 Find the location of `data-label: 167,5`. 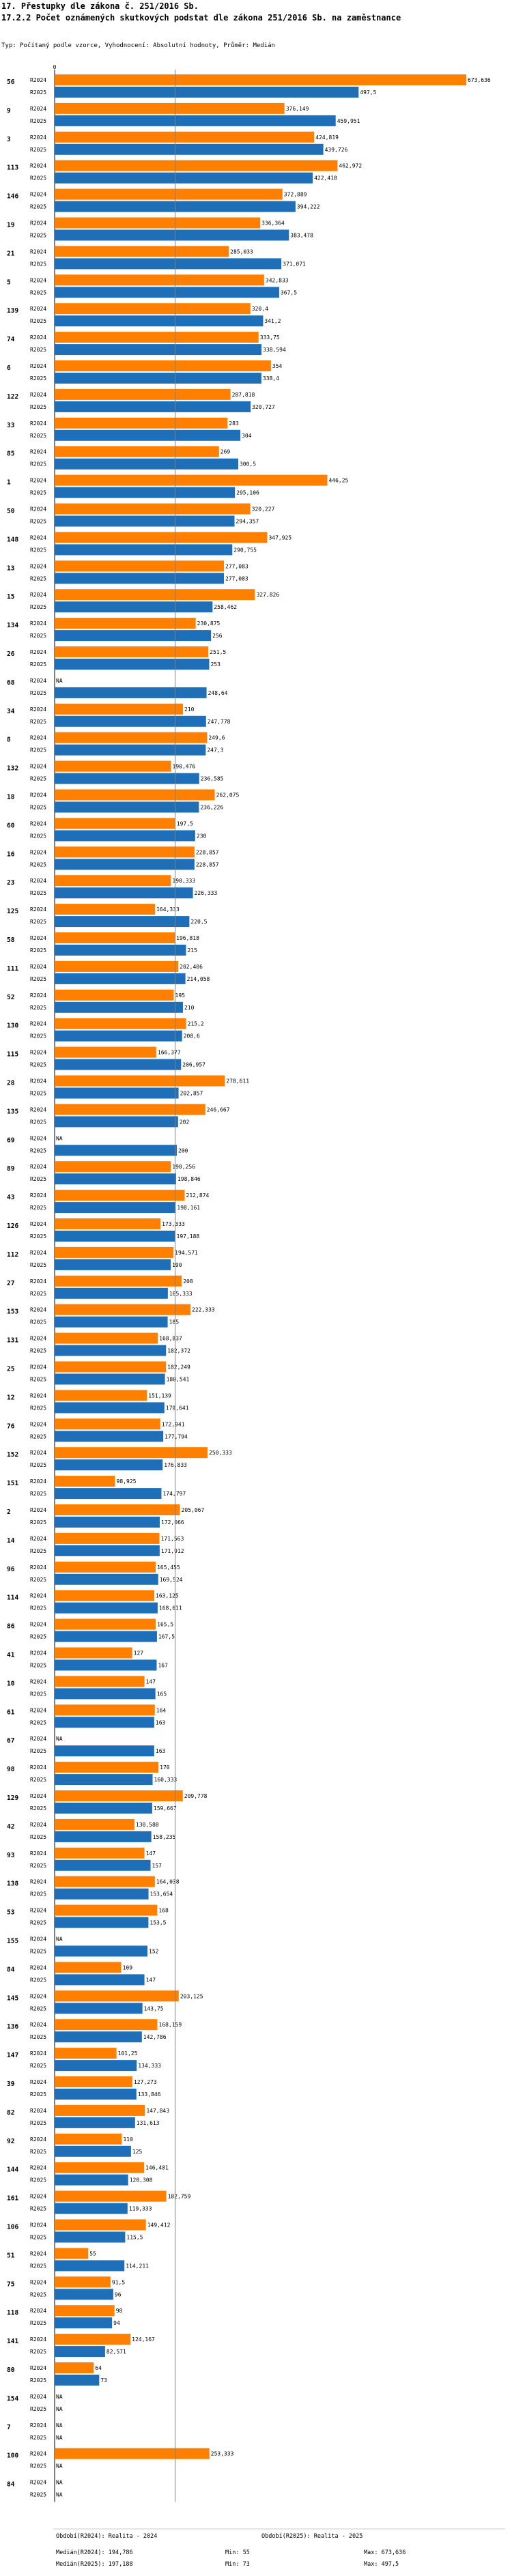

data-label: 167,5 is located at coordinates (166, 1637).